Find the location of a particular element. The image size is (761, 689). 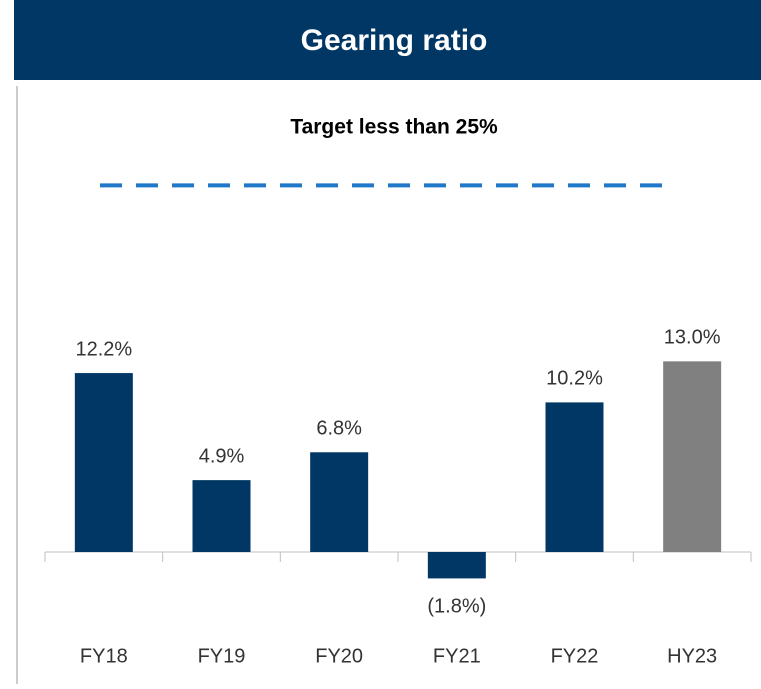

value-label: 13.0% is located at coordinates (692, 338).